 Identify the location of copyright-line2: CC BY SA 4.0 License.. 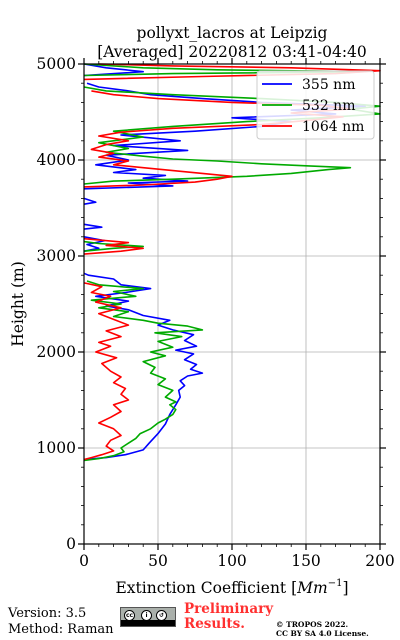
(322, 633).